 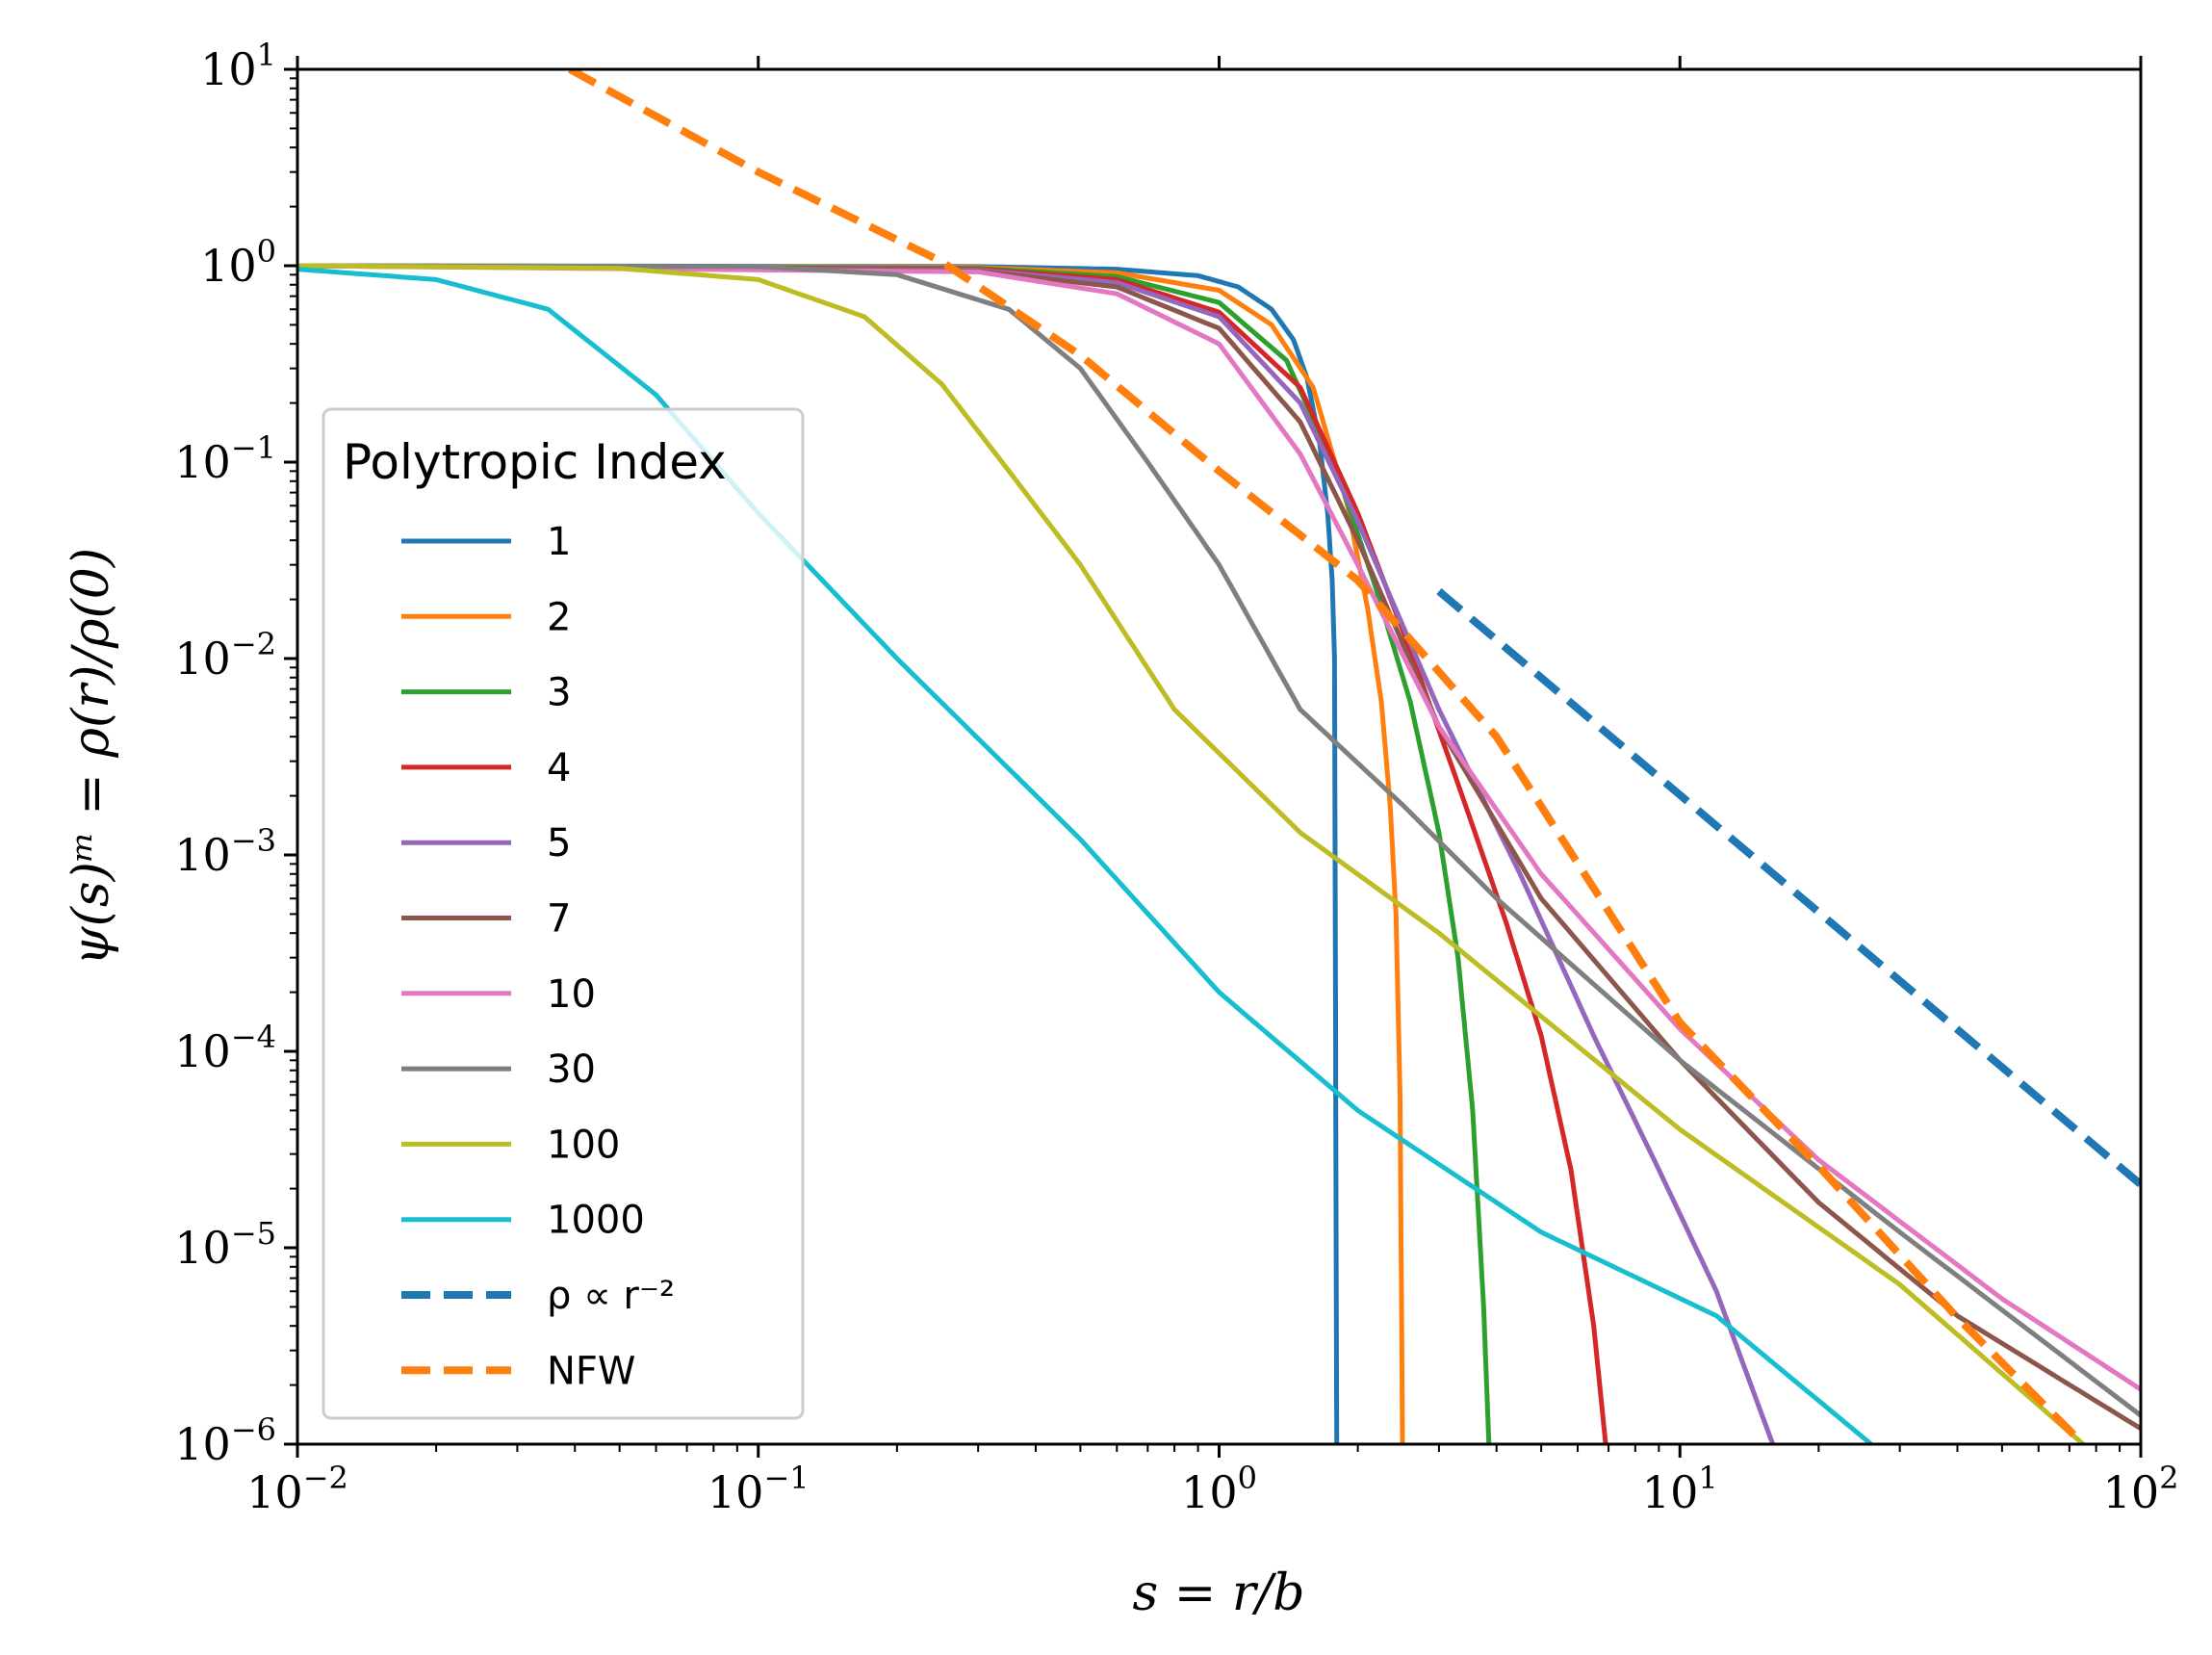 What do you see at coordinates (596, 1221) in the screenshot?
I see `legend-label: 1000` at bounding box center [596, 1221].